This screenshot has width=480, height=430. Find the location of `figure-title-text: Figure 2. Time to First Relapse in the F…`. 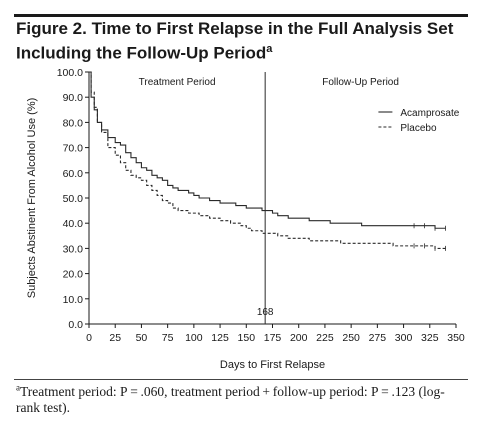

figure-title-text: Figure 2. Time to First Relapse in the F… is located at coordinates (235, 41).